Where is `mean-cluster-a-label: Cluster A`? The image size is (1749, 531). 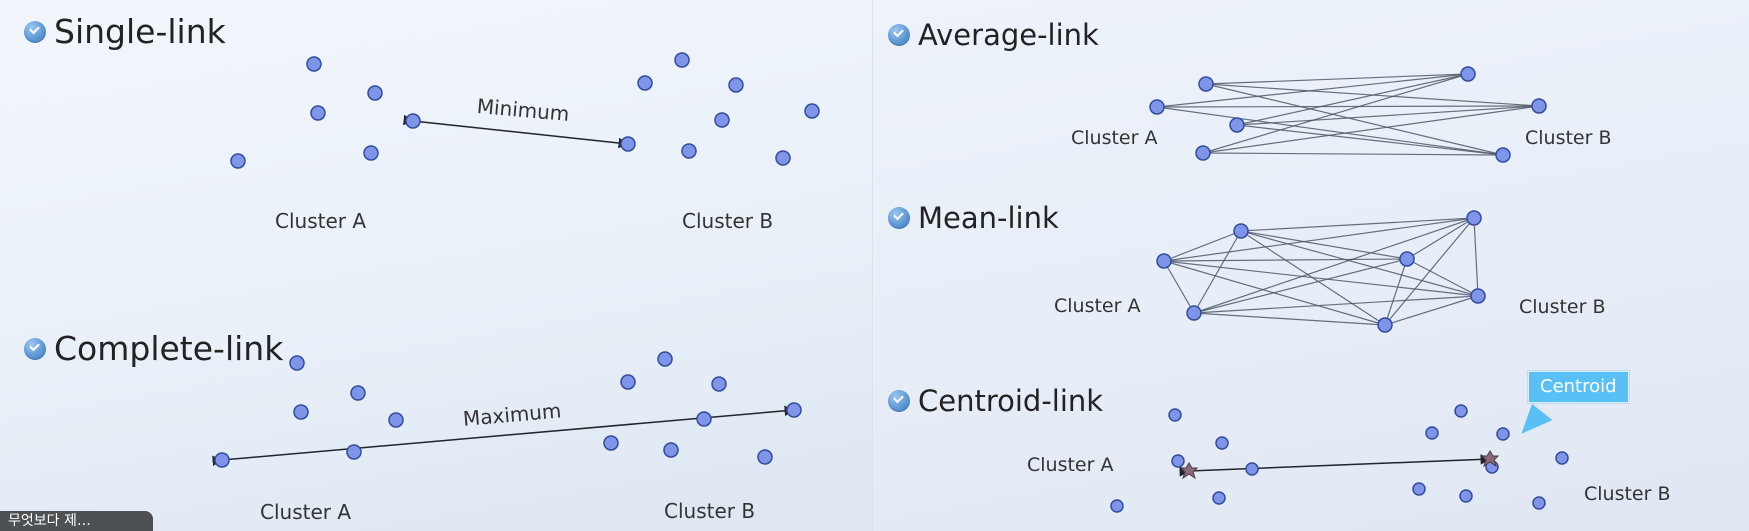 mean-cluster-a-label: Cluster A is located at coordinates (1097, 306).